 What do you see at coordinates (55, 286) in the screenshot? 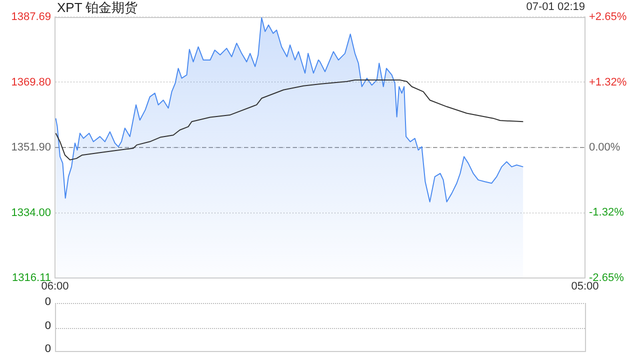
I see `x-tick-label: 06:00` at bounding box center [55, 286].